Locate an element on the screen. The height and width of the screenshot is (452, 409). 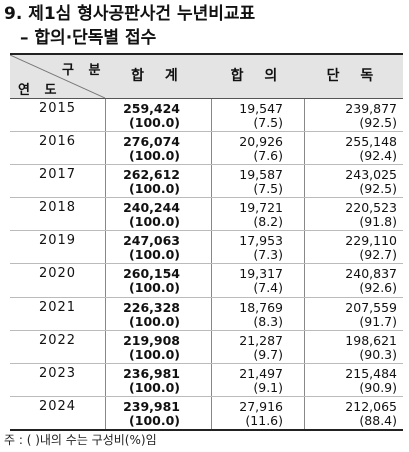
dandok-percent: (90.9) is located at coordinates (378, 387).